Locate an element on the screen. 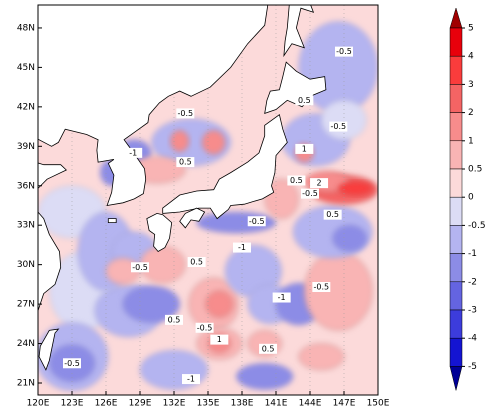  colorbar-label: 0.5 is located at coordinates (475, 170).